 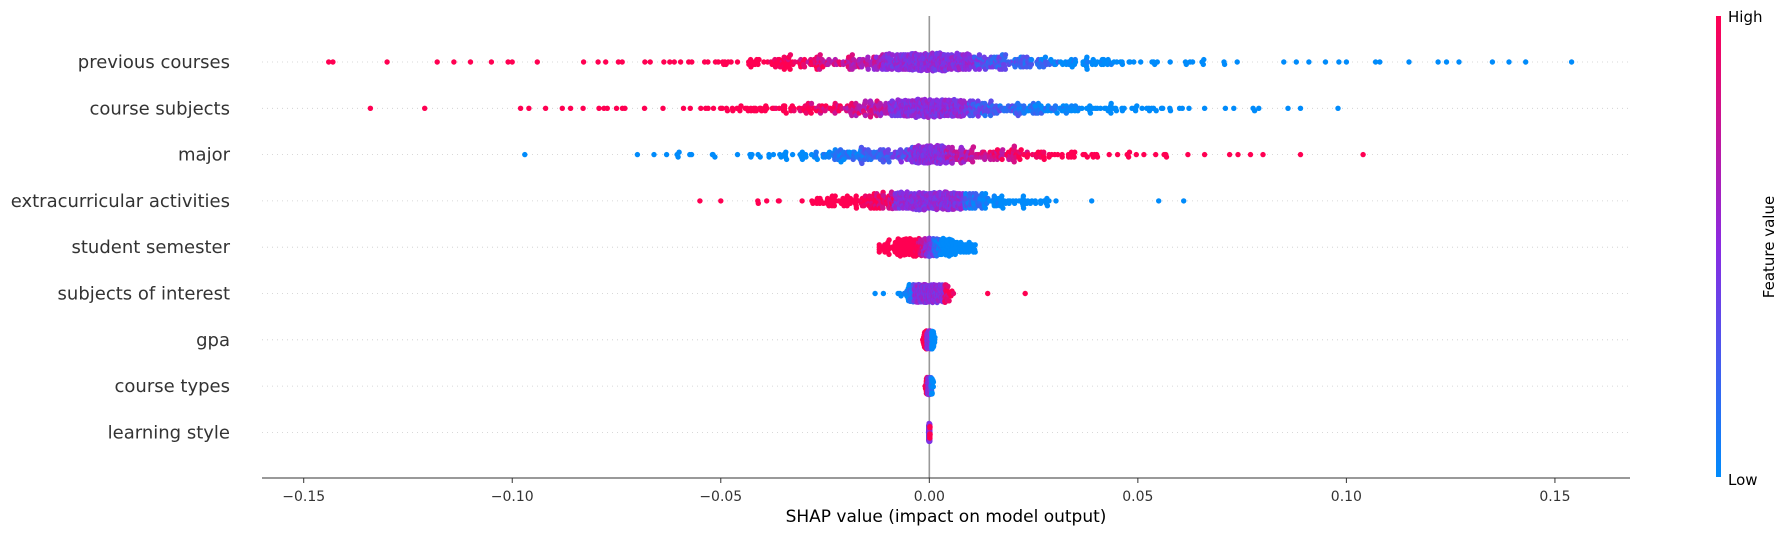 What do you see at coordinates (512, 497) in the screenshot?
I see `x-tick-label: −0.10` at bounding box center [512, 497].